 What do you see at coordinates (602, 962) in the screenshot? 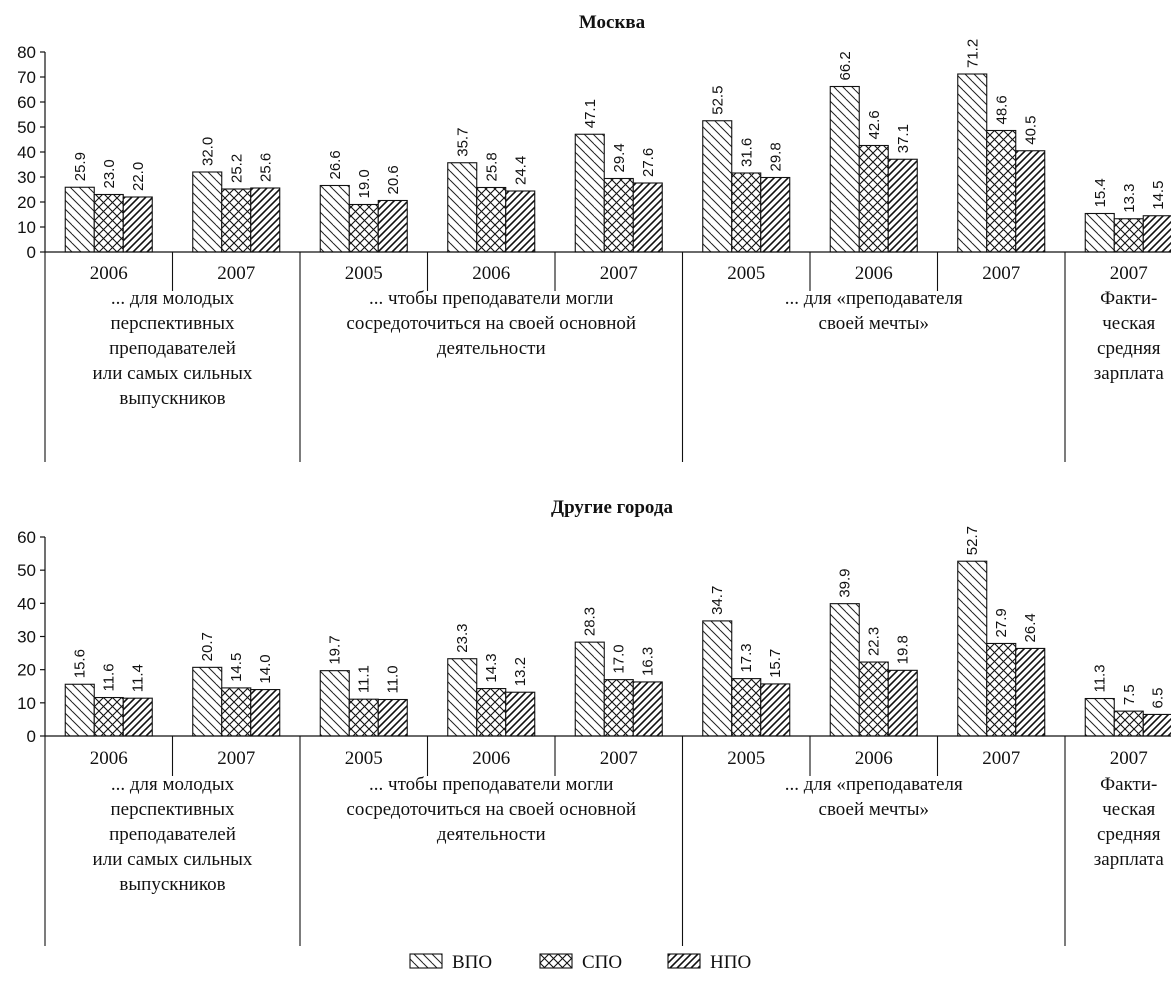
I see `legend-label: СПО` at bounding box center [602, 962].